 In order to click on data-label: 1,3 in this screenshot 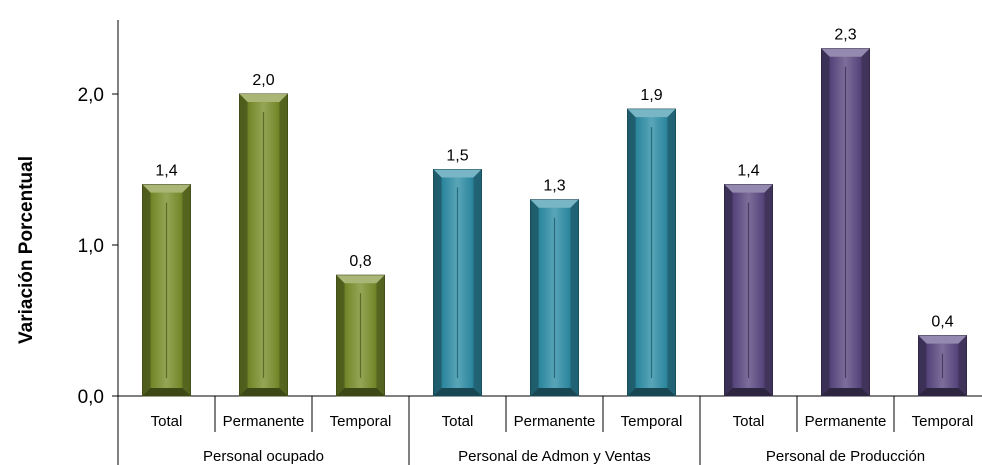, I will do `click(554, 186)`.